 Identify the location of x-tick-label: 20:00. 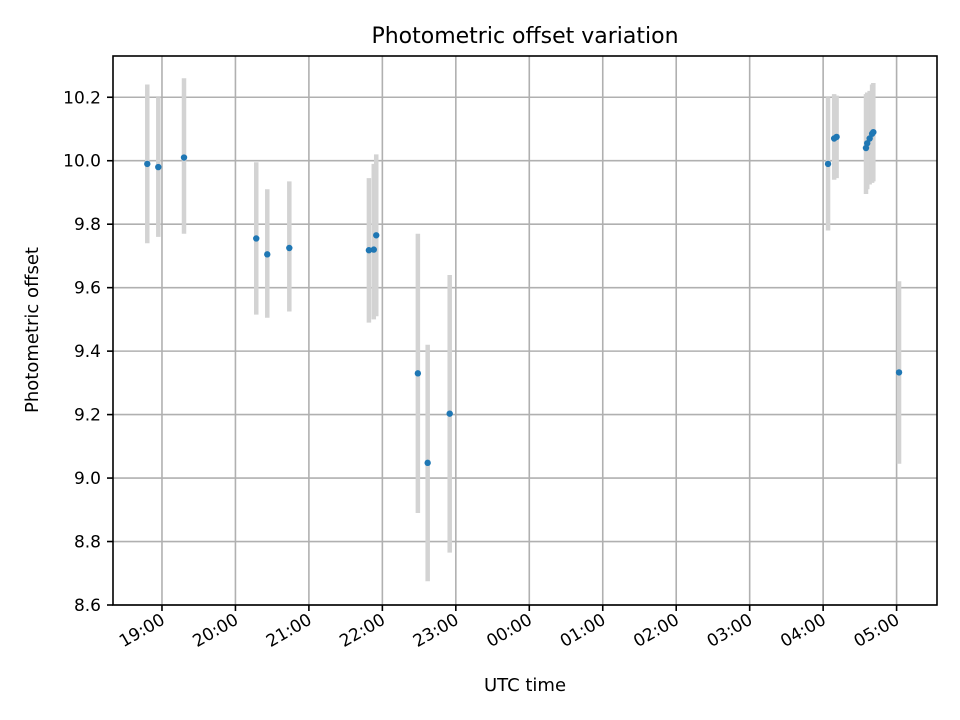
(216, 631).